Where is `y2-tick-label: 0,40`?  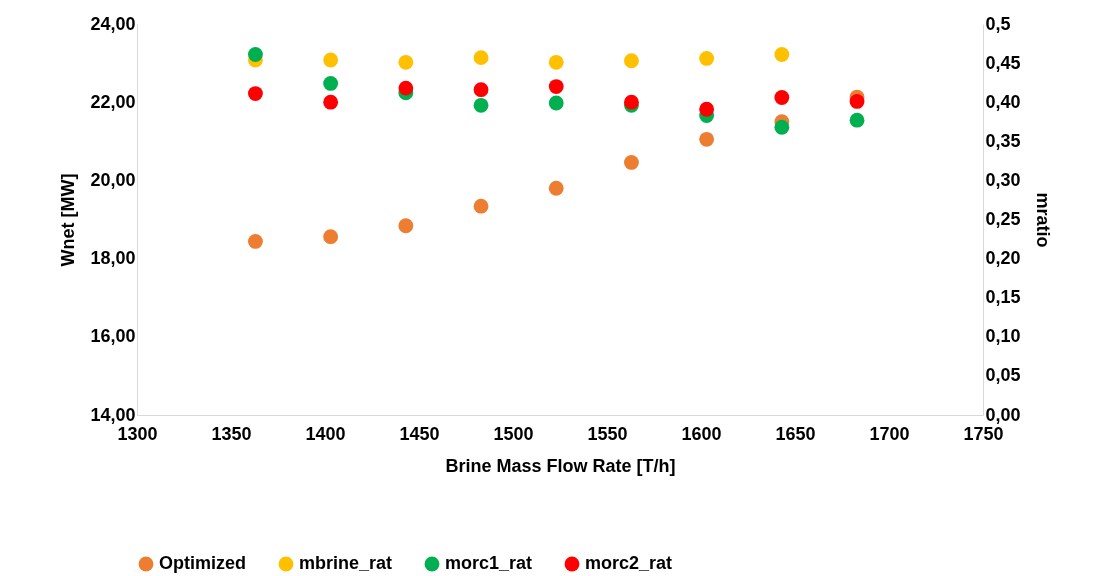 y2-tick-label: 0,40 is located at coordinates (1003, 101).